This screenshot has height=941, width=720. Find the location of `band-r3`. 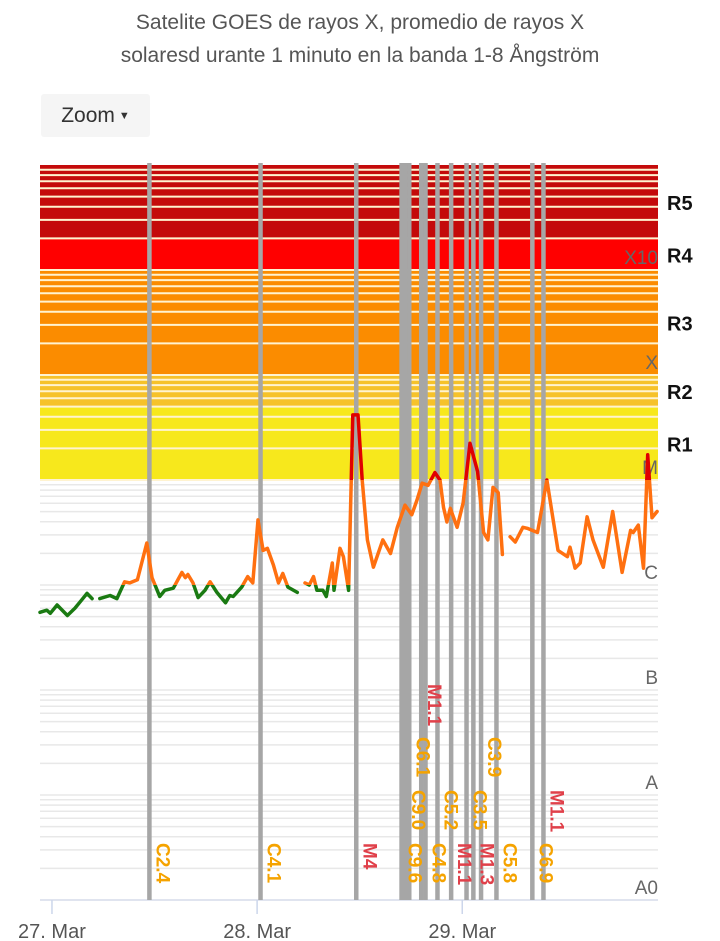

band-r3 is located at coordinates (349, 322).